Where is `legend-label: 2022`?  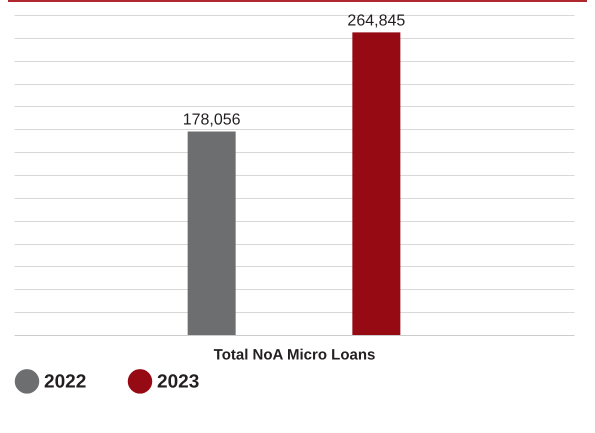 legend-label: 2022 is located at coordinates (65, 381).